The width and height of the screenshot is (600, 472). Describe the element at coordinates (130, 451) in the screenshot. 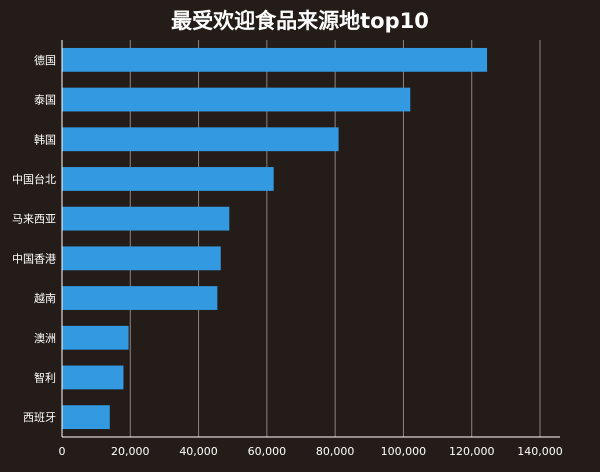

I see `x-tick-label: 20,000` at that location.